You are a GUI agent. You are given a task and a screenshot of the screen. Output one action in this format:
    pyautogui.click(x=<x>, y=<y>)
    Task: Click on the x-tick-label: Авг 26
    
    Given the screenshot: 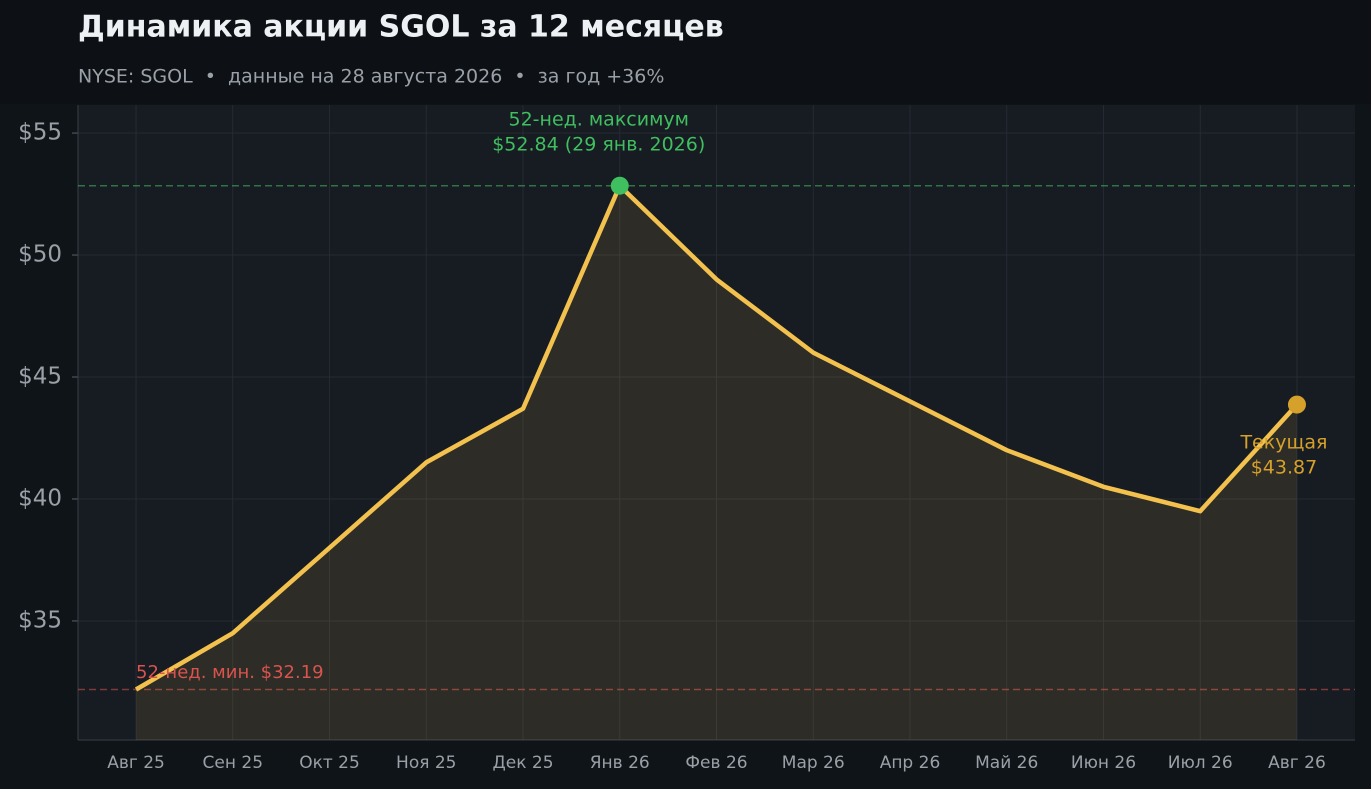 What is the action you would take?
    pyautogui.click(x=1297, y=763)
    